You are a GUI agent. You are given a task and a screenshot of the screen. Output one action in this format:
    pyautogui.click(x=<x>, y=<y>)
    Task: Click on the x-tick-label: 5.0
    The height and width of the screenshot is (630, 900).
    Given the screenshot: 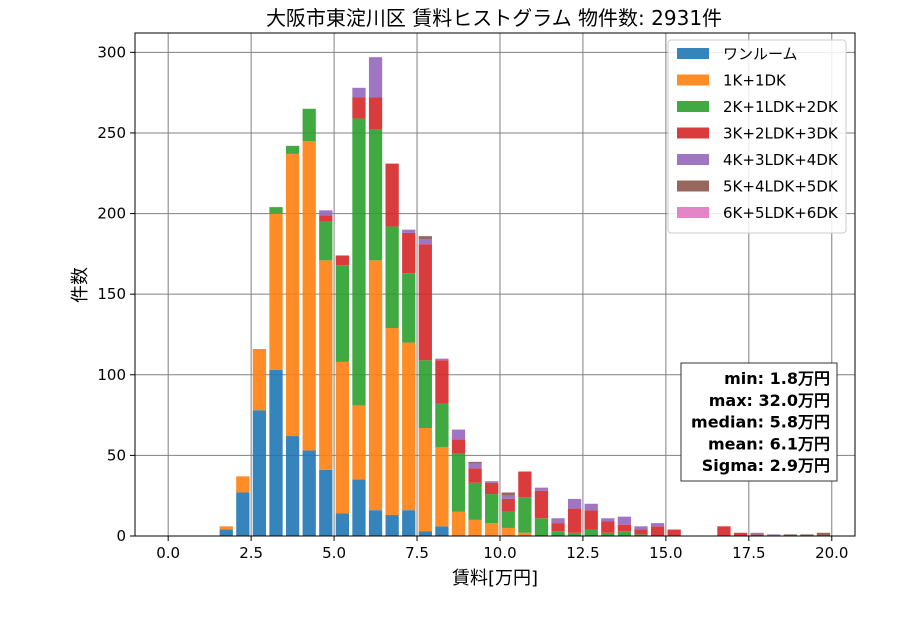 What is the action you would take?
    pyautogui.click(x=334, y=553)
    